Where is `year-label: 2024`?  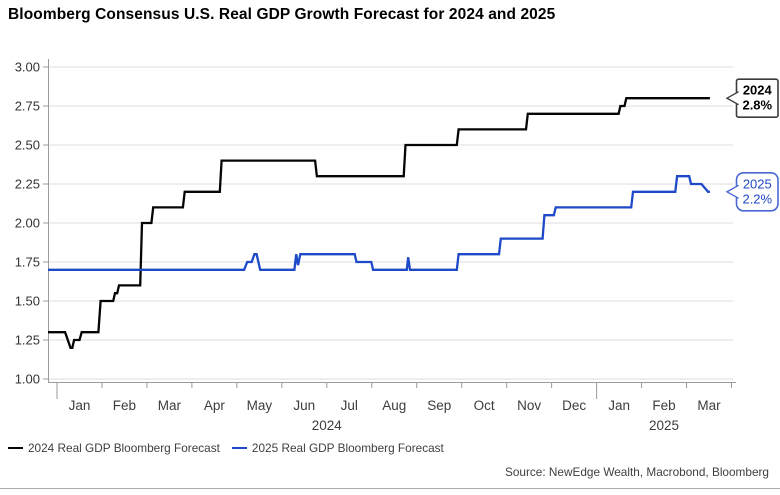
year-label: 2024 is located at coordinates (327, 425).